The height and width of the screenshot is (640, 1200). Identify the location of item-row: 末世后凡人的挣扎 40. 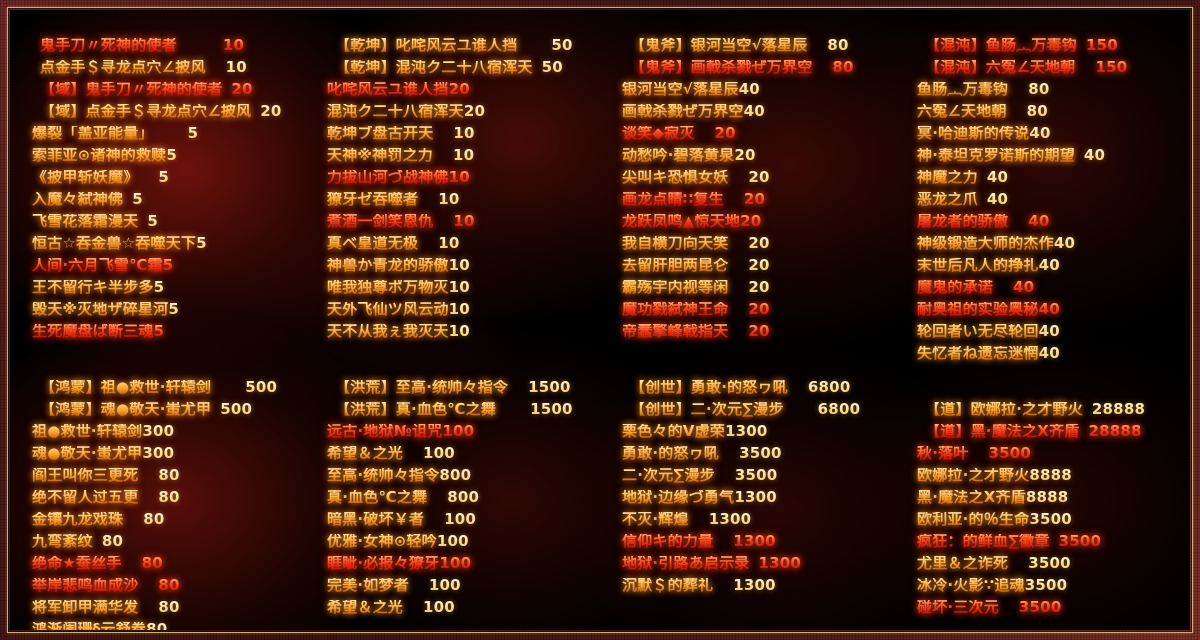
(1053, 269).